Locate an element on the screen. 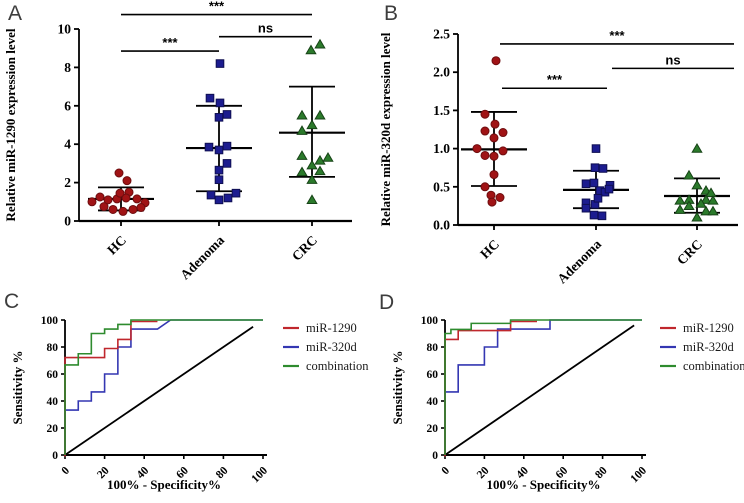 This screenshot has height=503, width=744. y-tick-label: 80 is located at coordinates (433, 348).